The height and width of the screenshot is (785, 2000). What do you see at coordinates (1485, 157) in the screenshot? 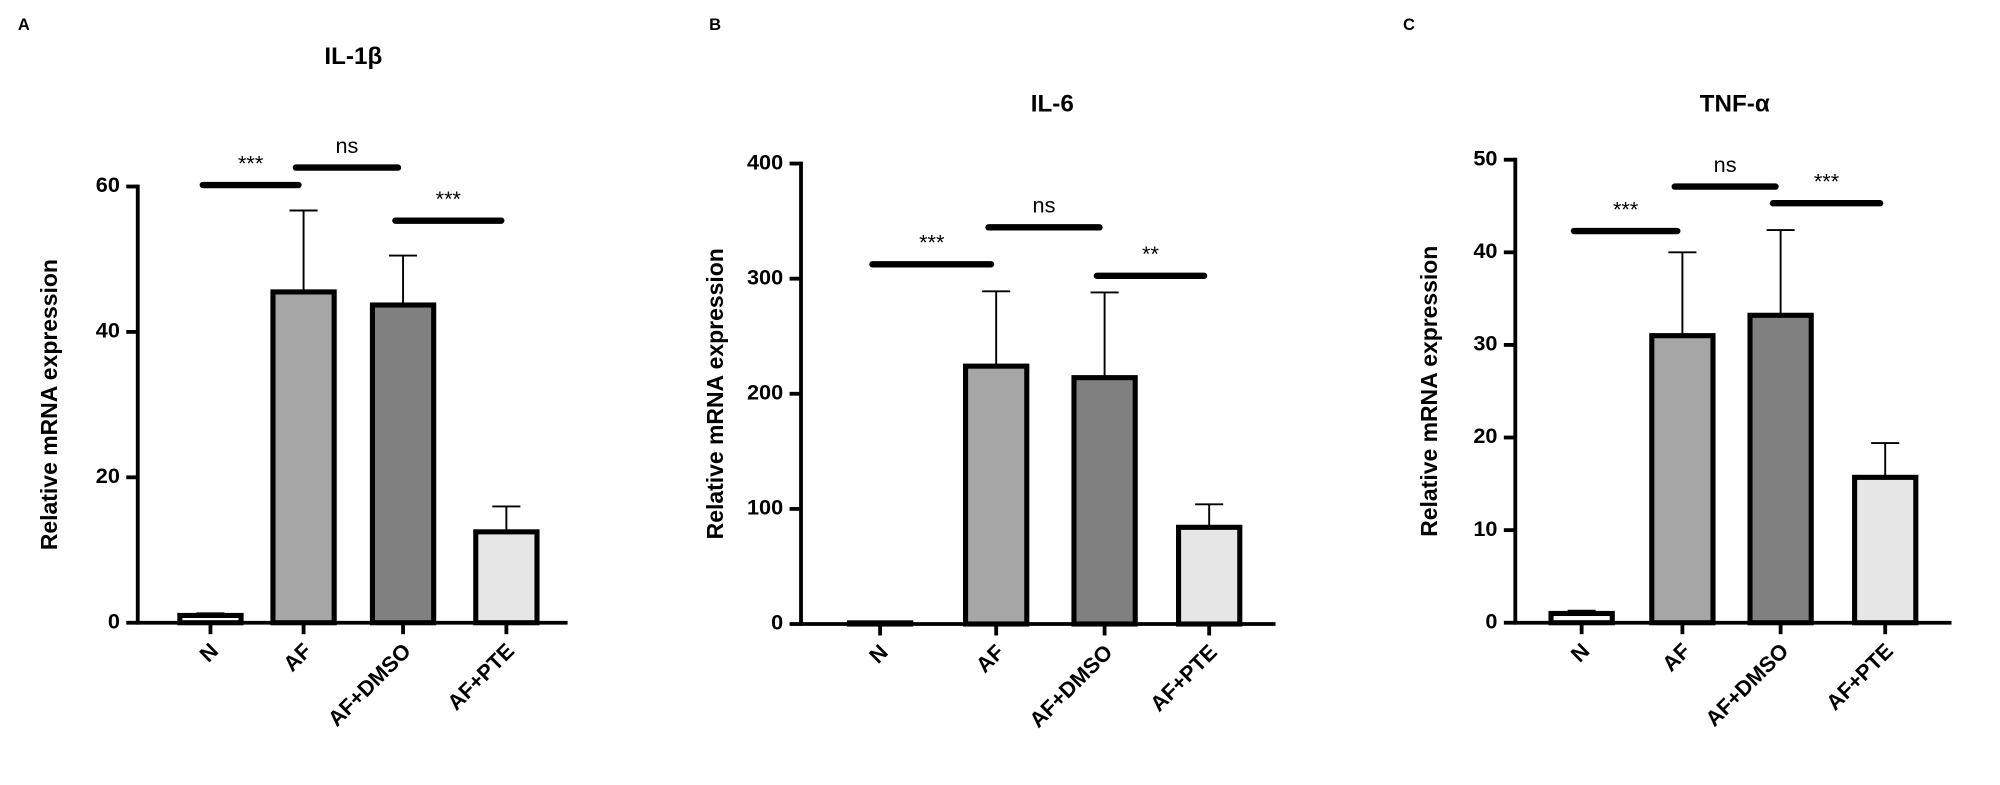
I see `y-tick-label: 50` at bounding box center [1485, 157].